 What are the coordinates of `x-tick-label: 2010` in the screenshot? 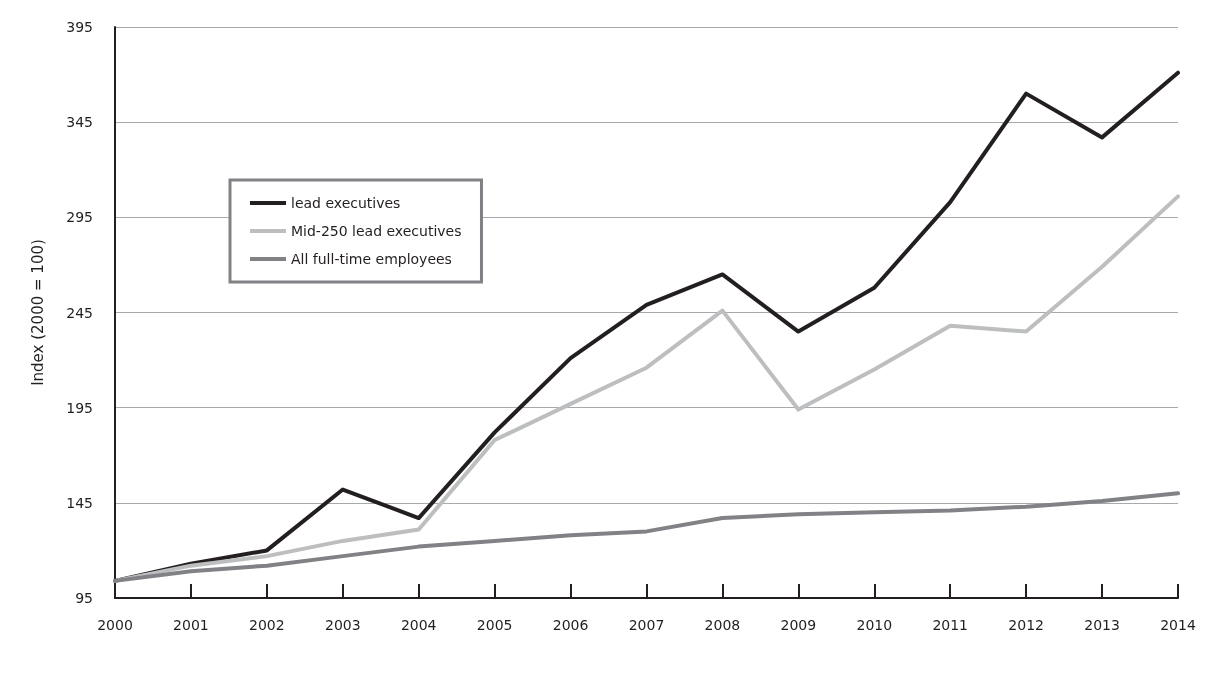 It's located at (874, 625).